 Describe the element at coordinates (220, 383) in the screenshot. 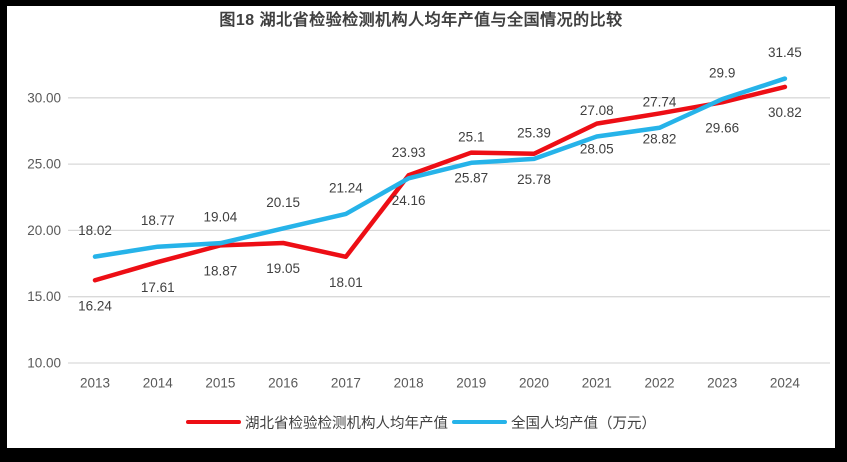

I see `x-axis-tick-label: 2015` at that location.